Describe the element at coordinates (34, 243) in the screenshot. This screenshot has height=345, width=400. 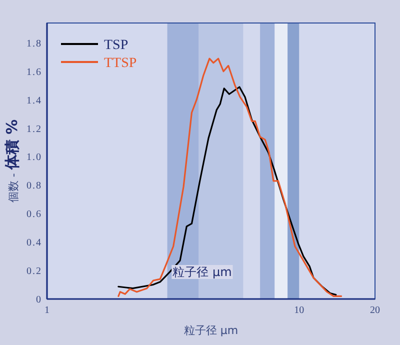
I see `y-tick-label: 0.4` at that location.